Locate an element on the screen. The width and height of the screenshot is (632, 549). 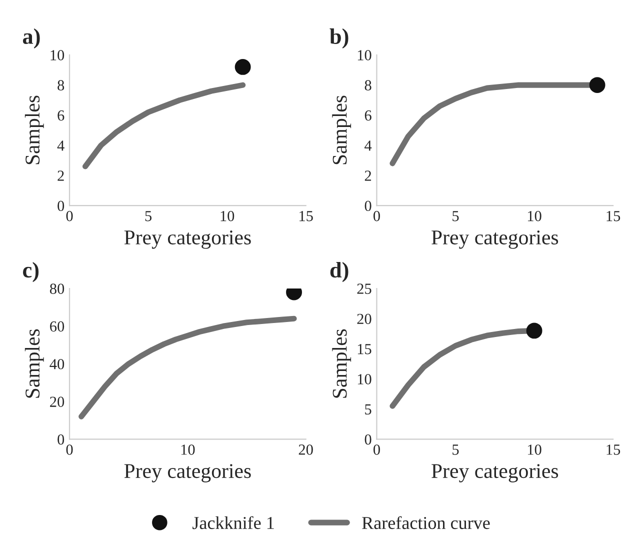
x-tick-label: 20 is located at coordinates (305, 449).